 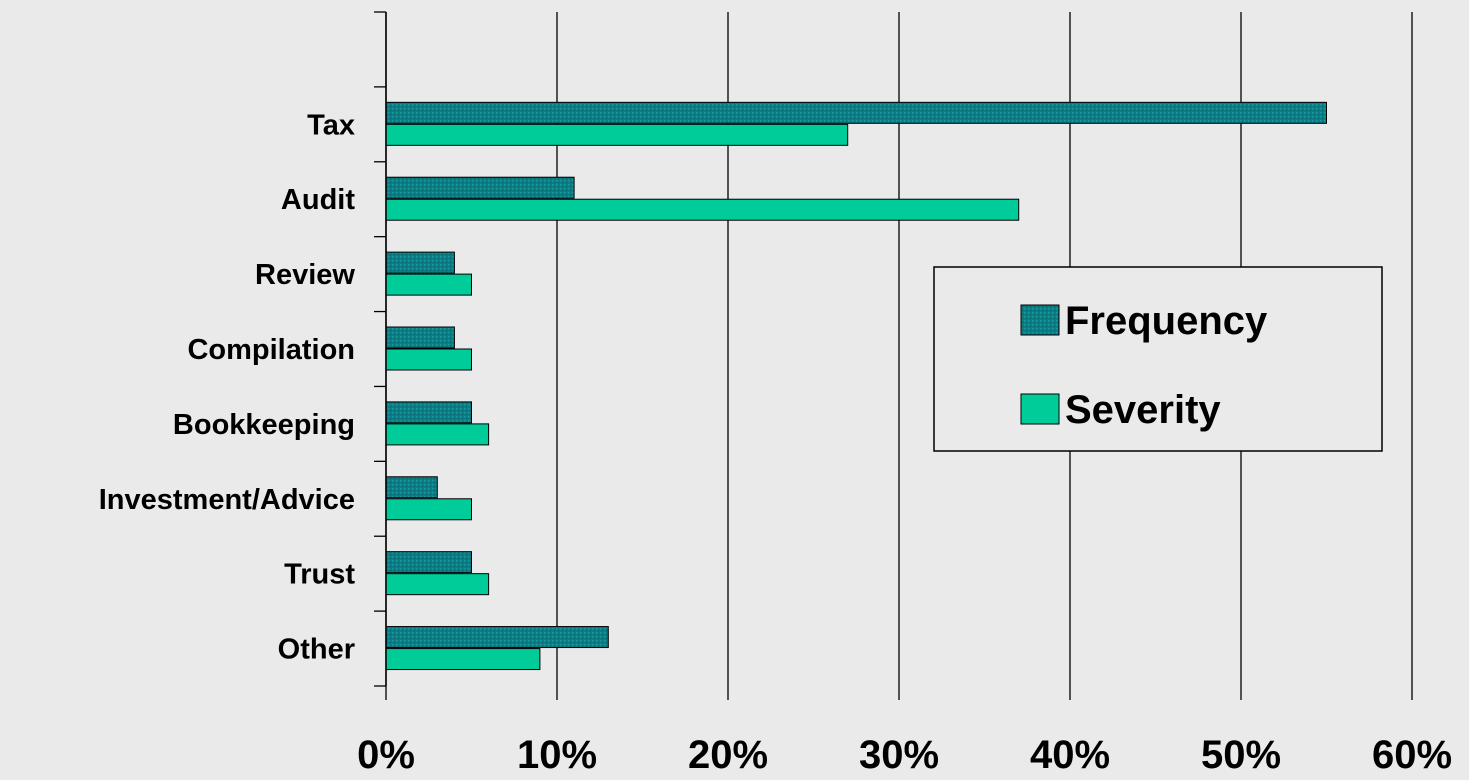 I want to click on legend-box, so click(x=1158, y=359).